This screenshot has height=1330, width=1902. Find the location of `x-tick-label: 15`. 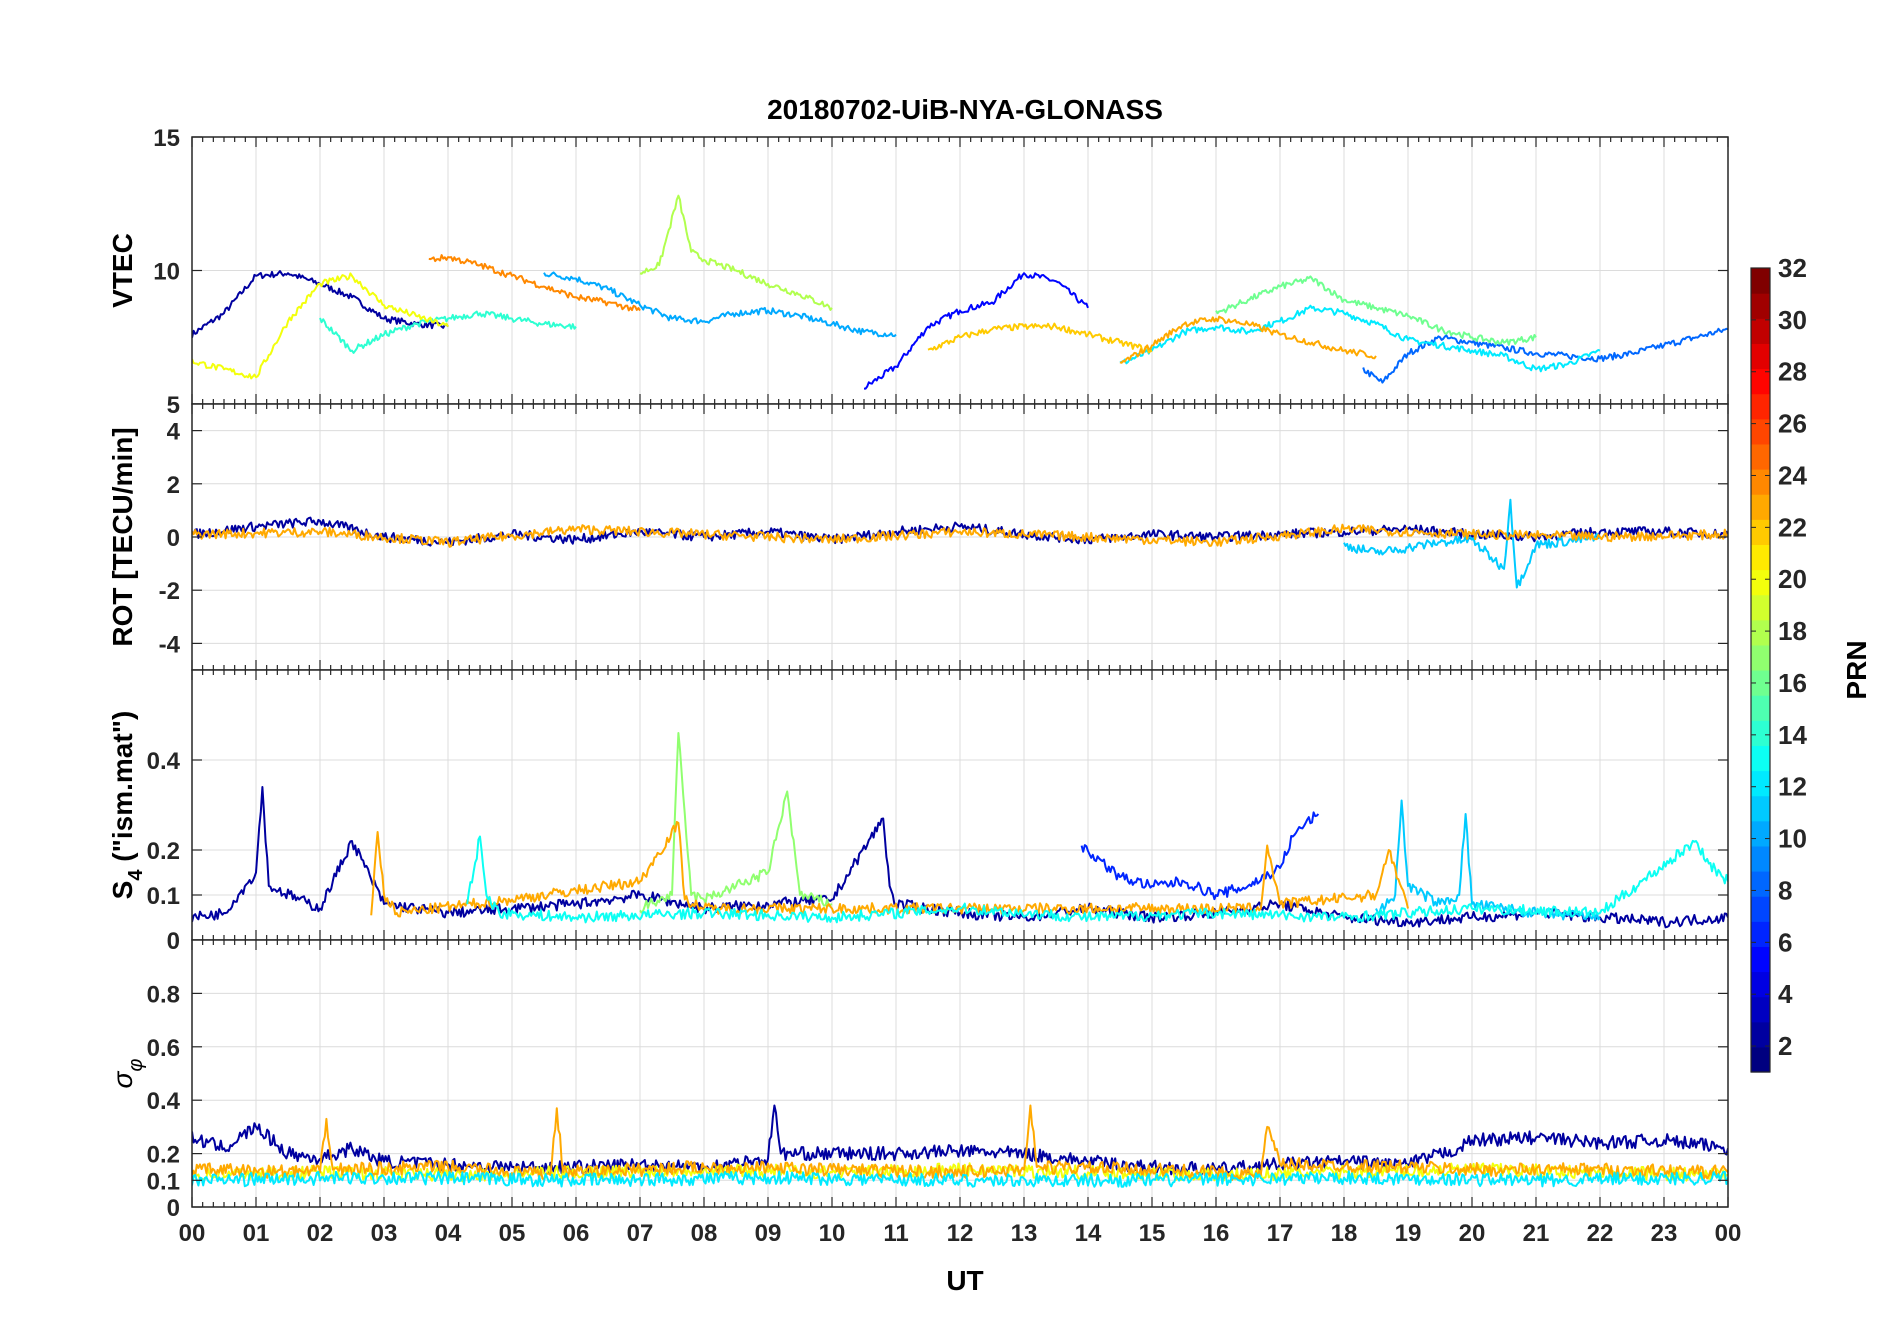

x-tick-label: 15 is located at coordinates (1152, 1233).